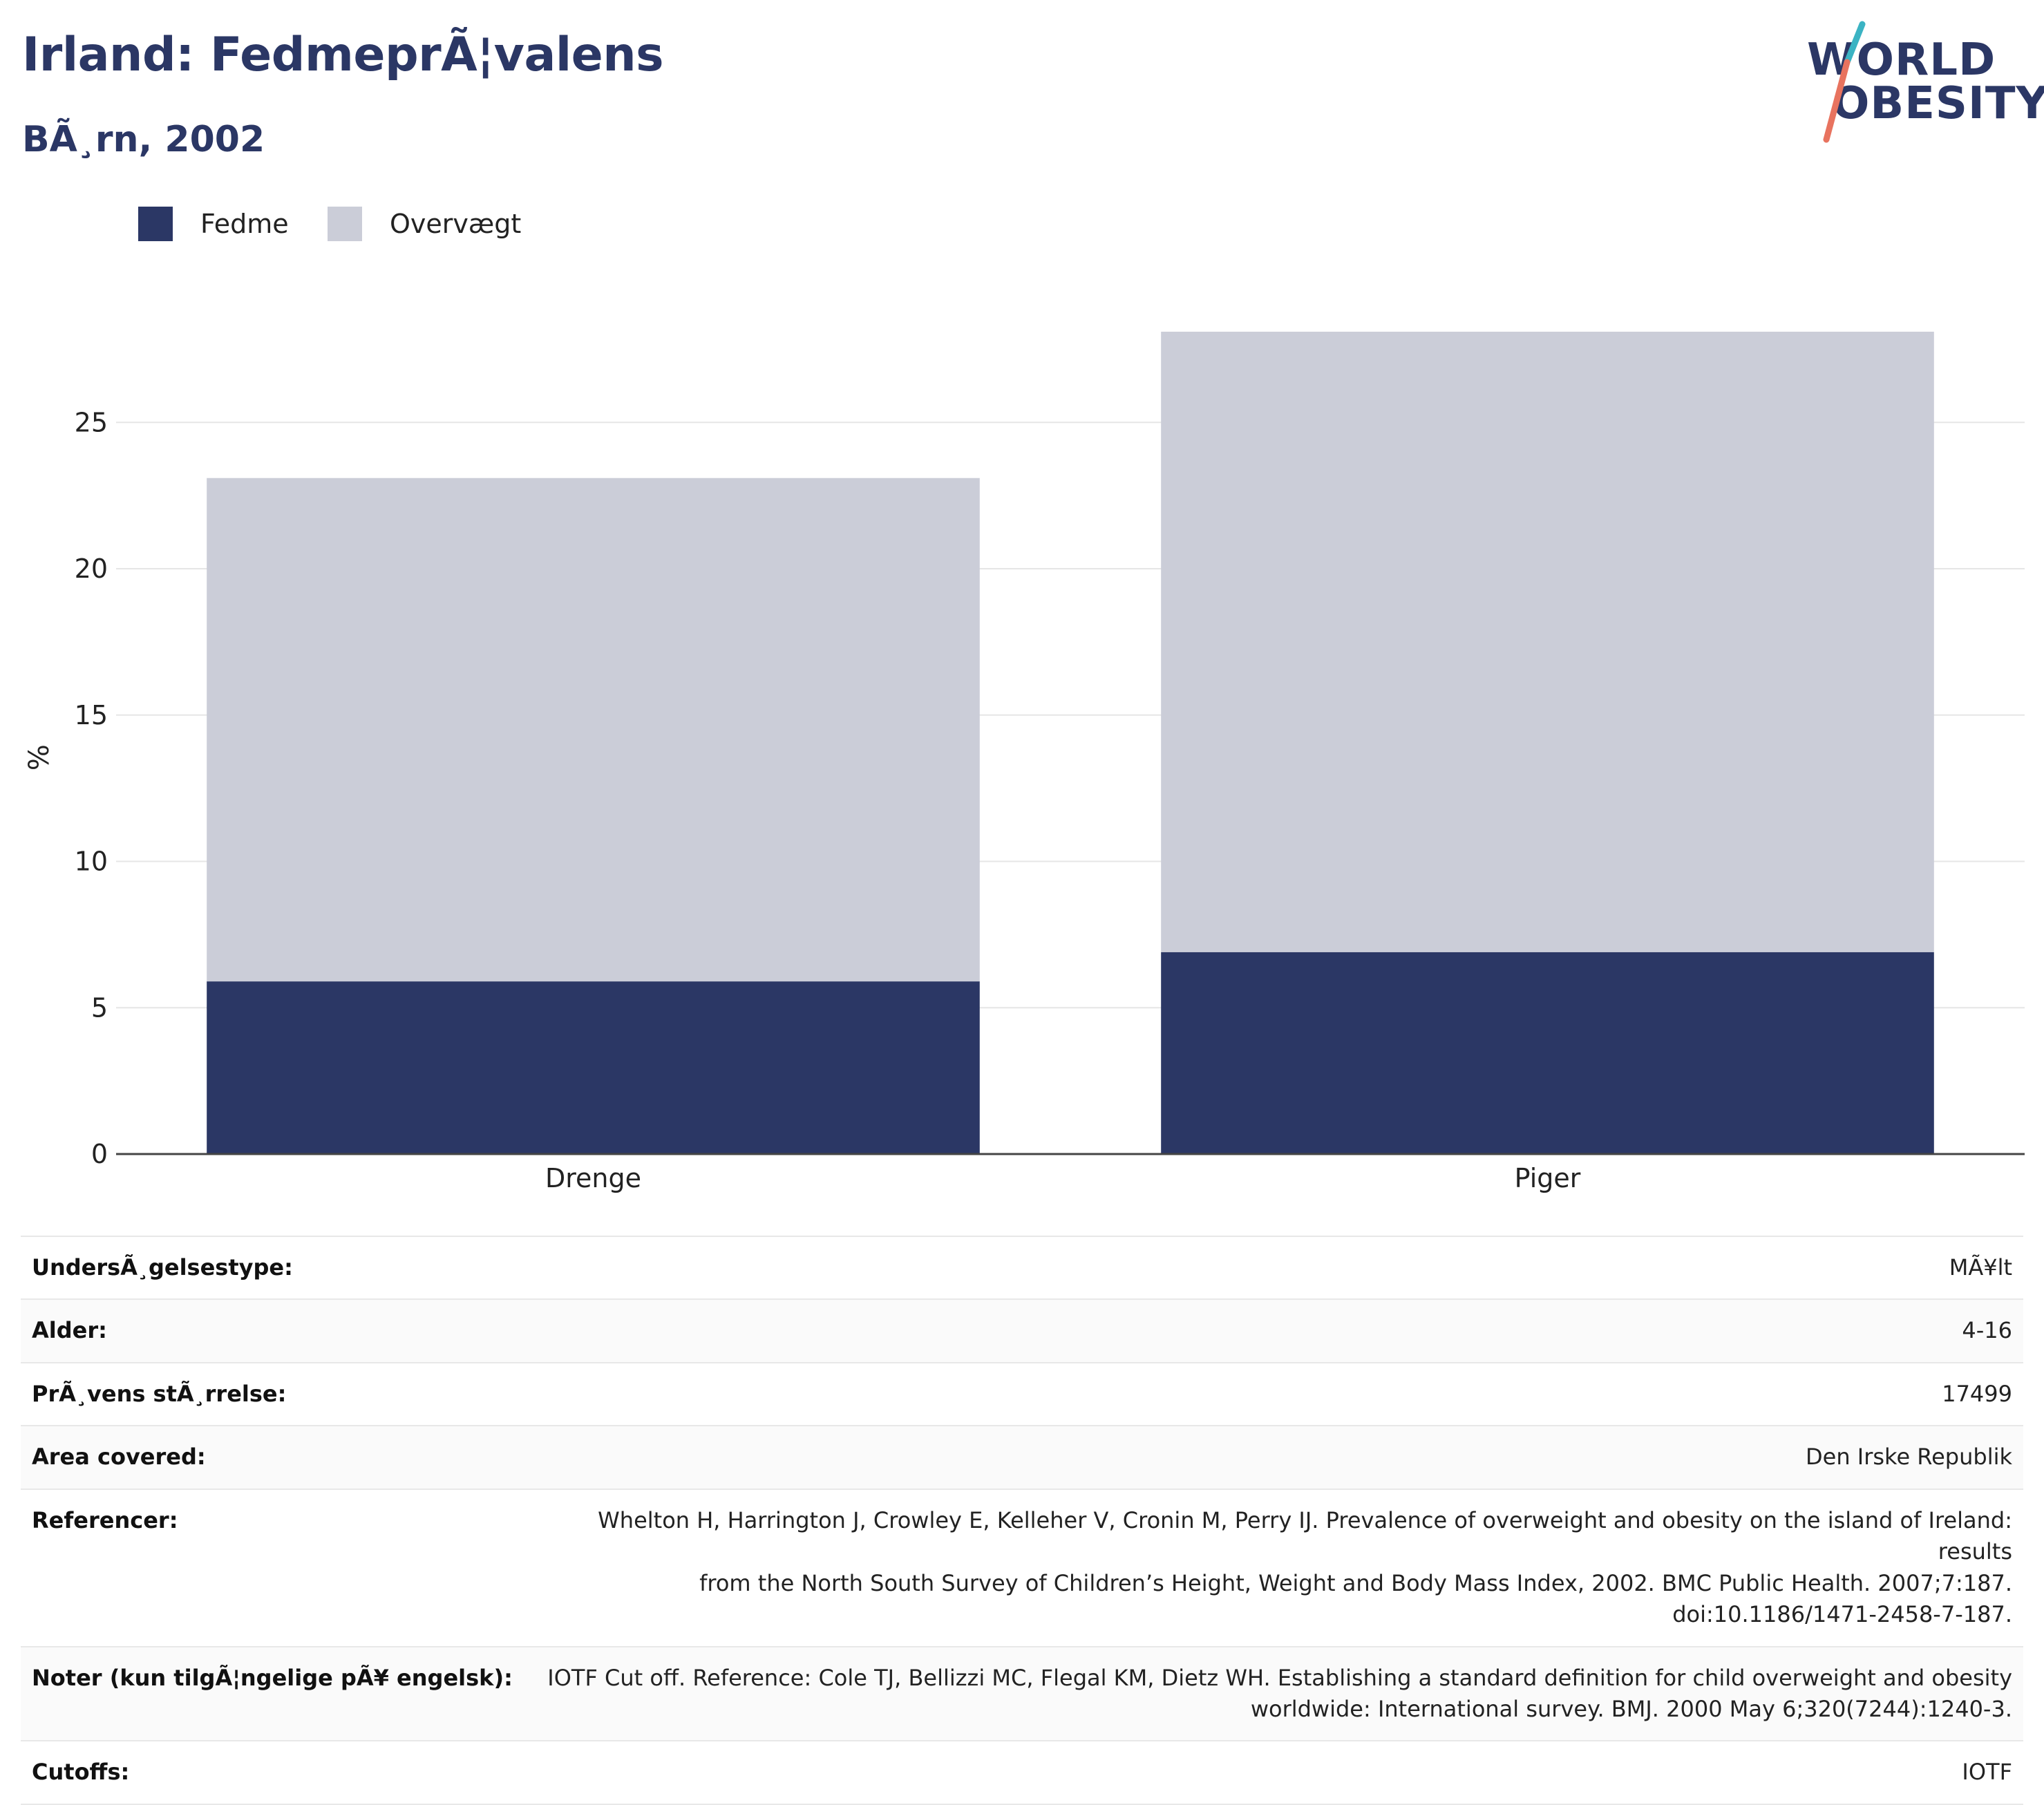 This screenshot has width=2044, height=1805. I want to click on info-value-line: 4-16, so click(1987, 1330).